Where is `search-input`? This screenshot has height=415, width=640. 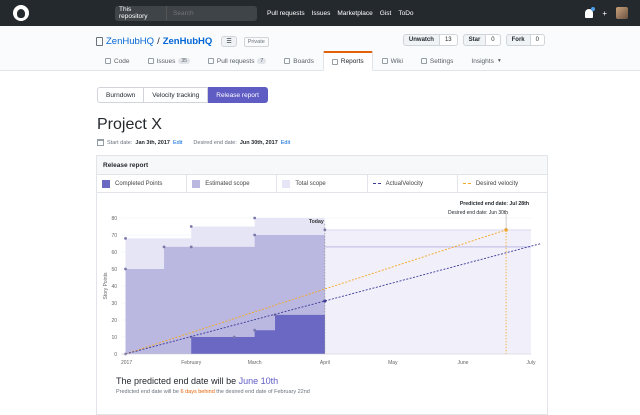
search-input is located at coordinates (213, 13).